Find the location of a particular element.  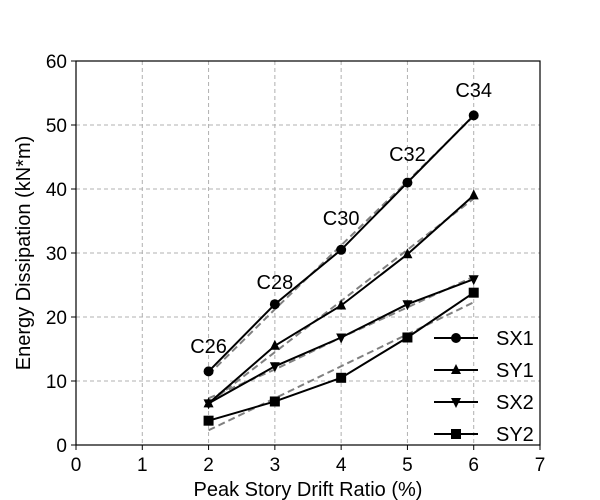

x-tick-label: 7 is located at coordinates (540, 465).